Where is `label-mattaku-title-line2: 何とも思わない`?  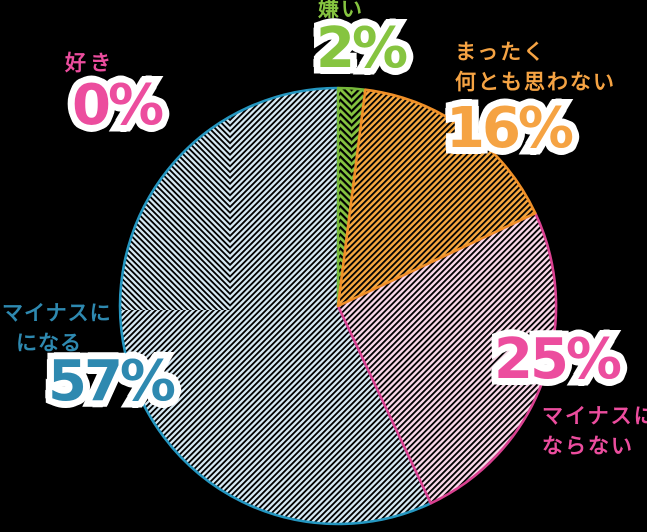
label-mattaku-title-line2: 何とも思わない is located at coordinates (535, 82).